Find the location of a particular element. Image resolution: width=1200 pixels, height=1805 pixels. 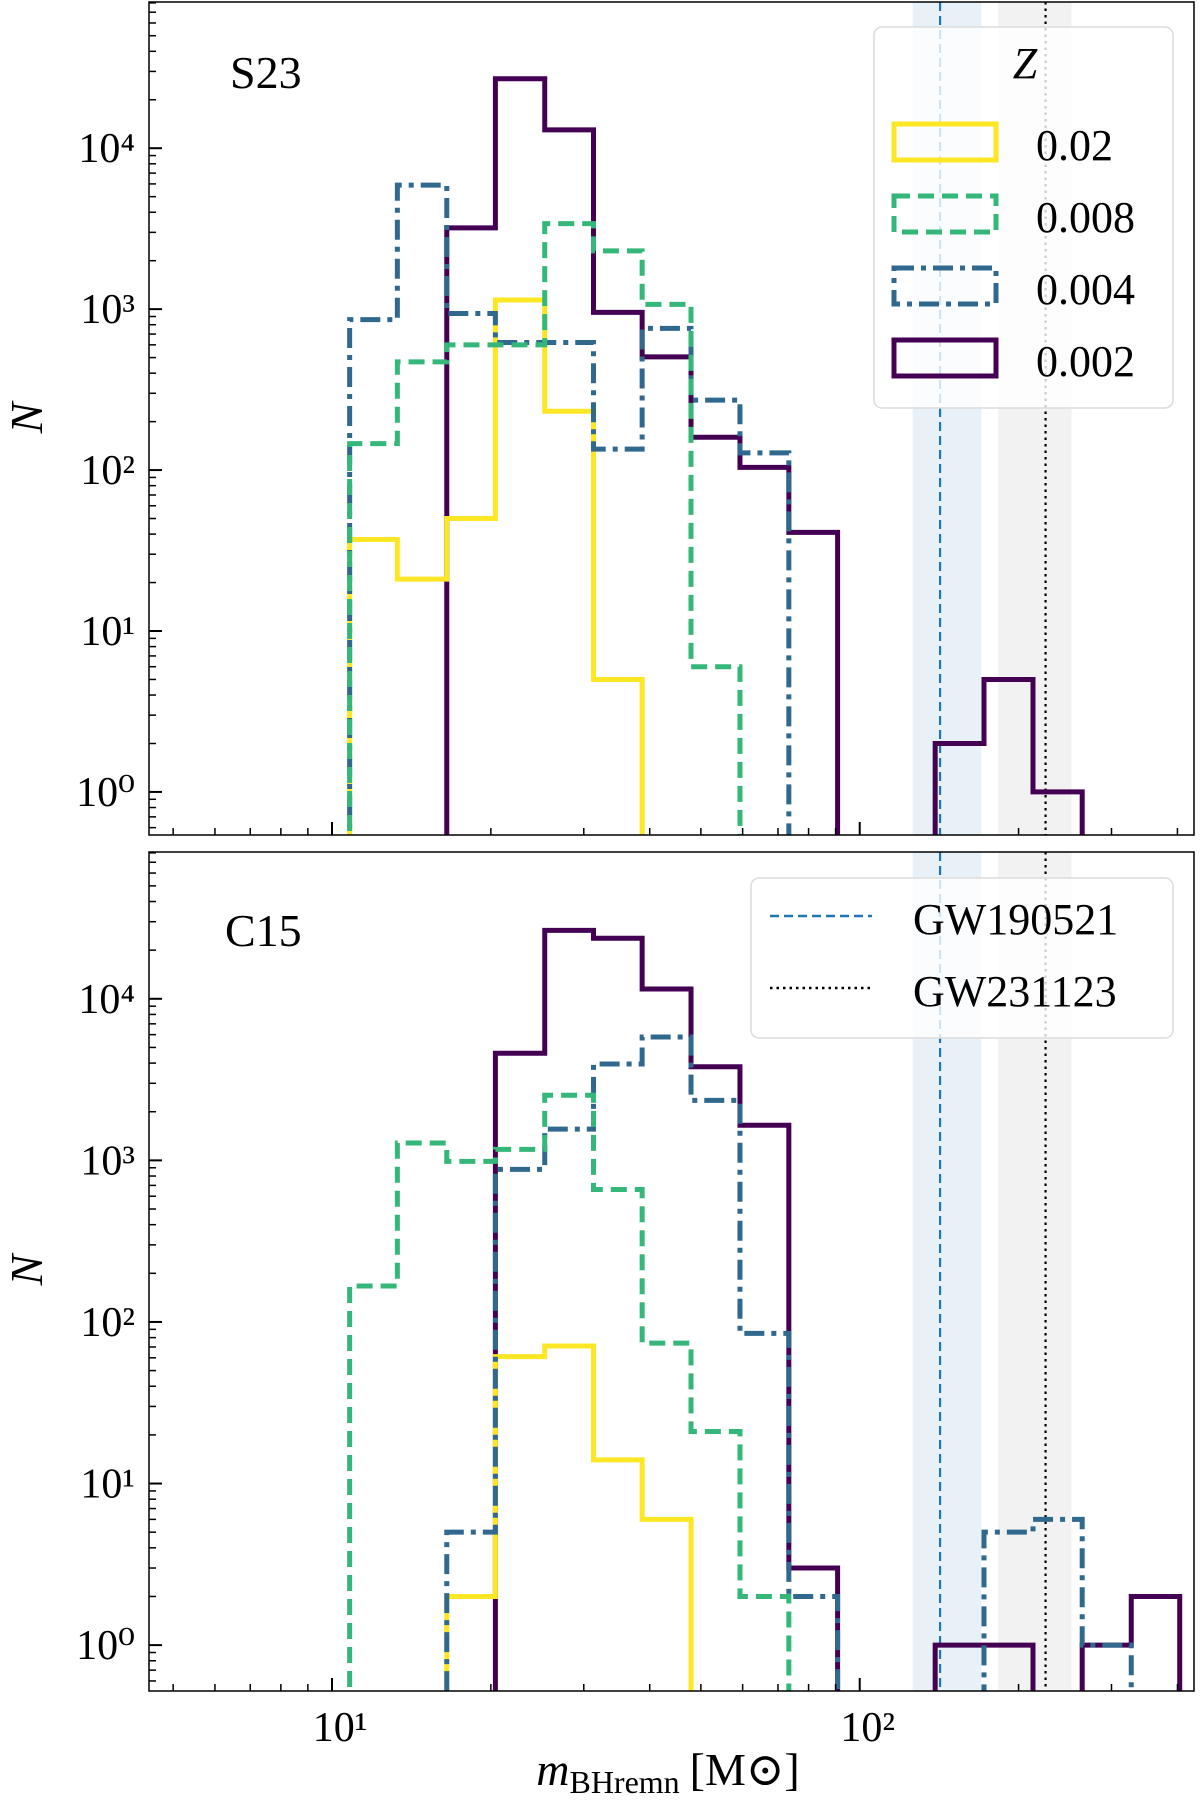

x-label-unit: [M⊙] is located at coordinates (745, 1769).